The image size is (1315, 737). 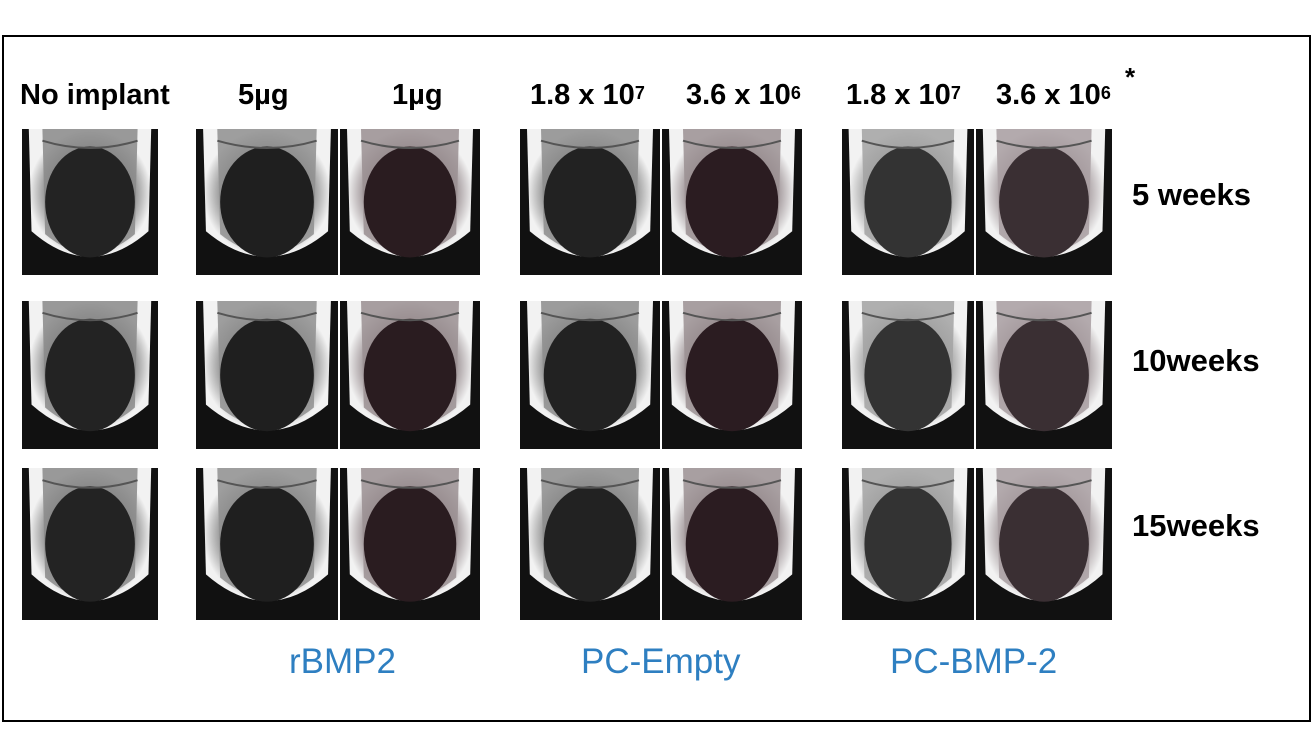 What do you see at coordinates (267, 375) in the screenshot?
I see `xray-image-r2-c2` at bounding box center [267, 375].